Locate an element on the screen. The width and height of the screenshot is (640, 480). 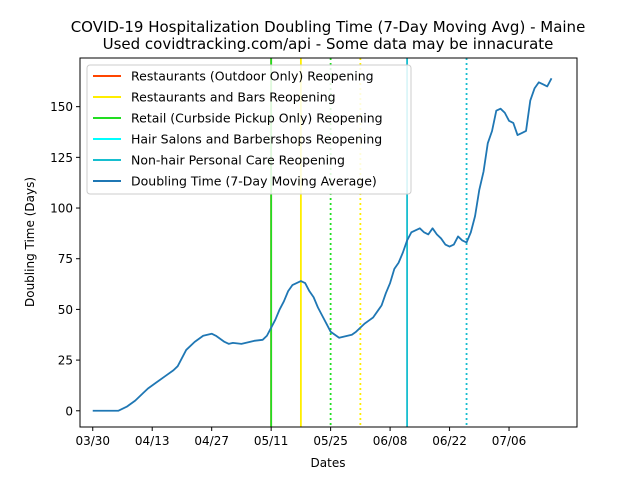
y-tick-label-3: 75 is located at coordinates (65, 259).